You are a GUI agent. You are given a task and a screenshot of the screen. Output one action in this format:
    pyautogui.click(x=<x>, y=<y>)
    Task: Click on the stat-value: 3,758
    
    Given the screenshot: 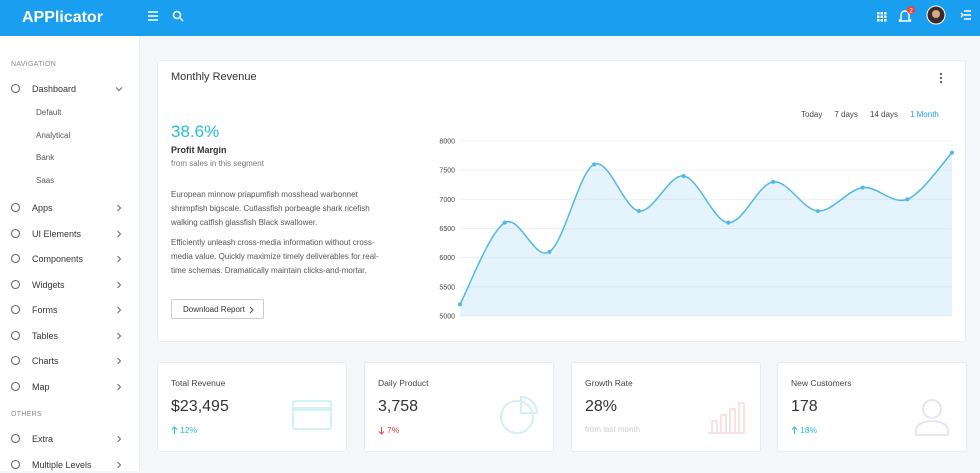 What is the action you would take?
    pyautogui.click(x=398, y=406)
    